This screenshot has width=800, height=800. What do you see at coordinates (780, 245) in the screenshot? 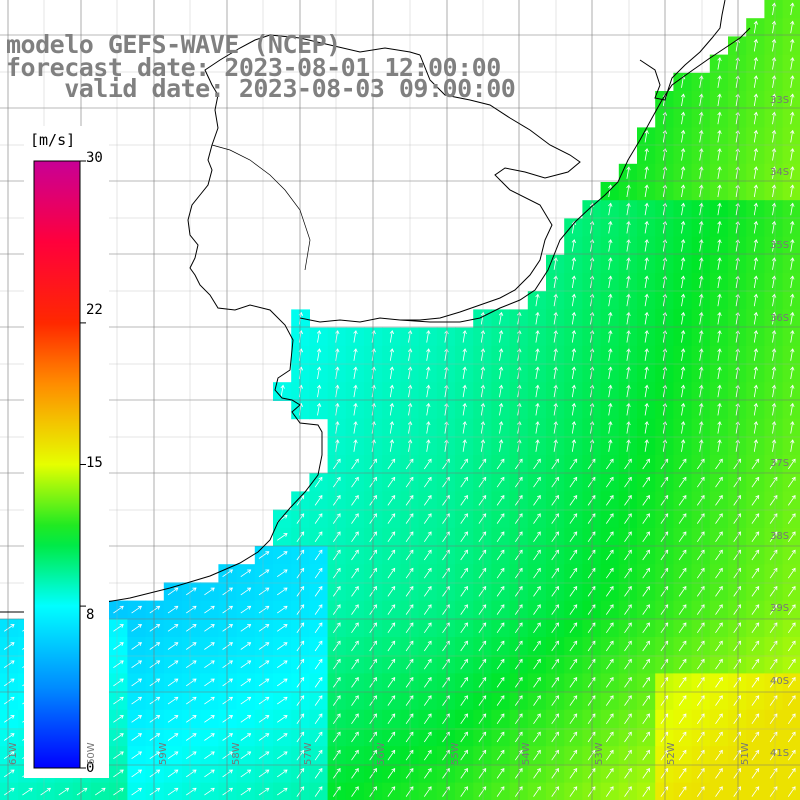
I see `latitude-label: 35S` at bounding box center [780, 245].